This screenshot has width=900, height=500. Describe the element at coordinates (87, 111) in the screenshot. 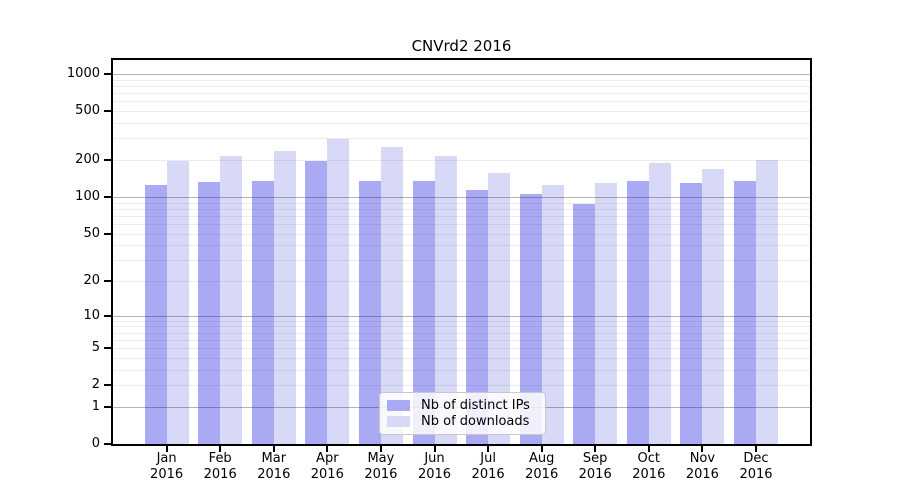

I see `y-axis-tick-label: 500` at that location.